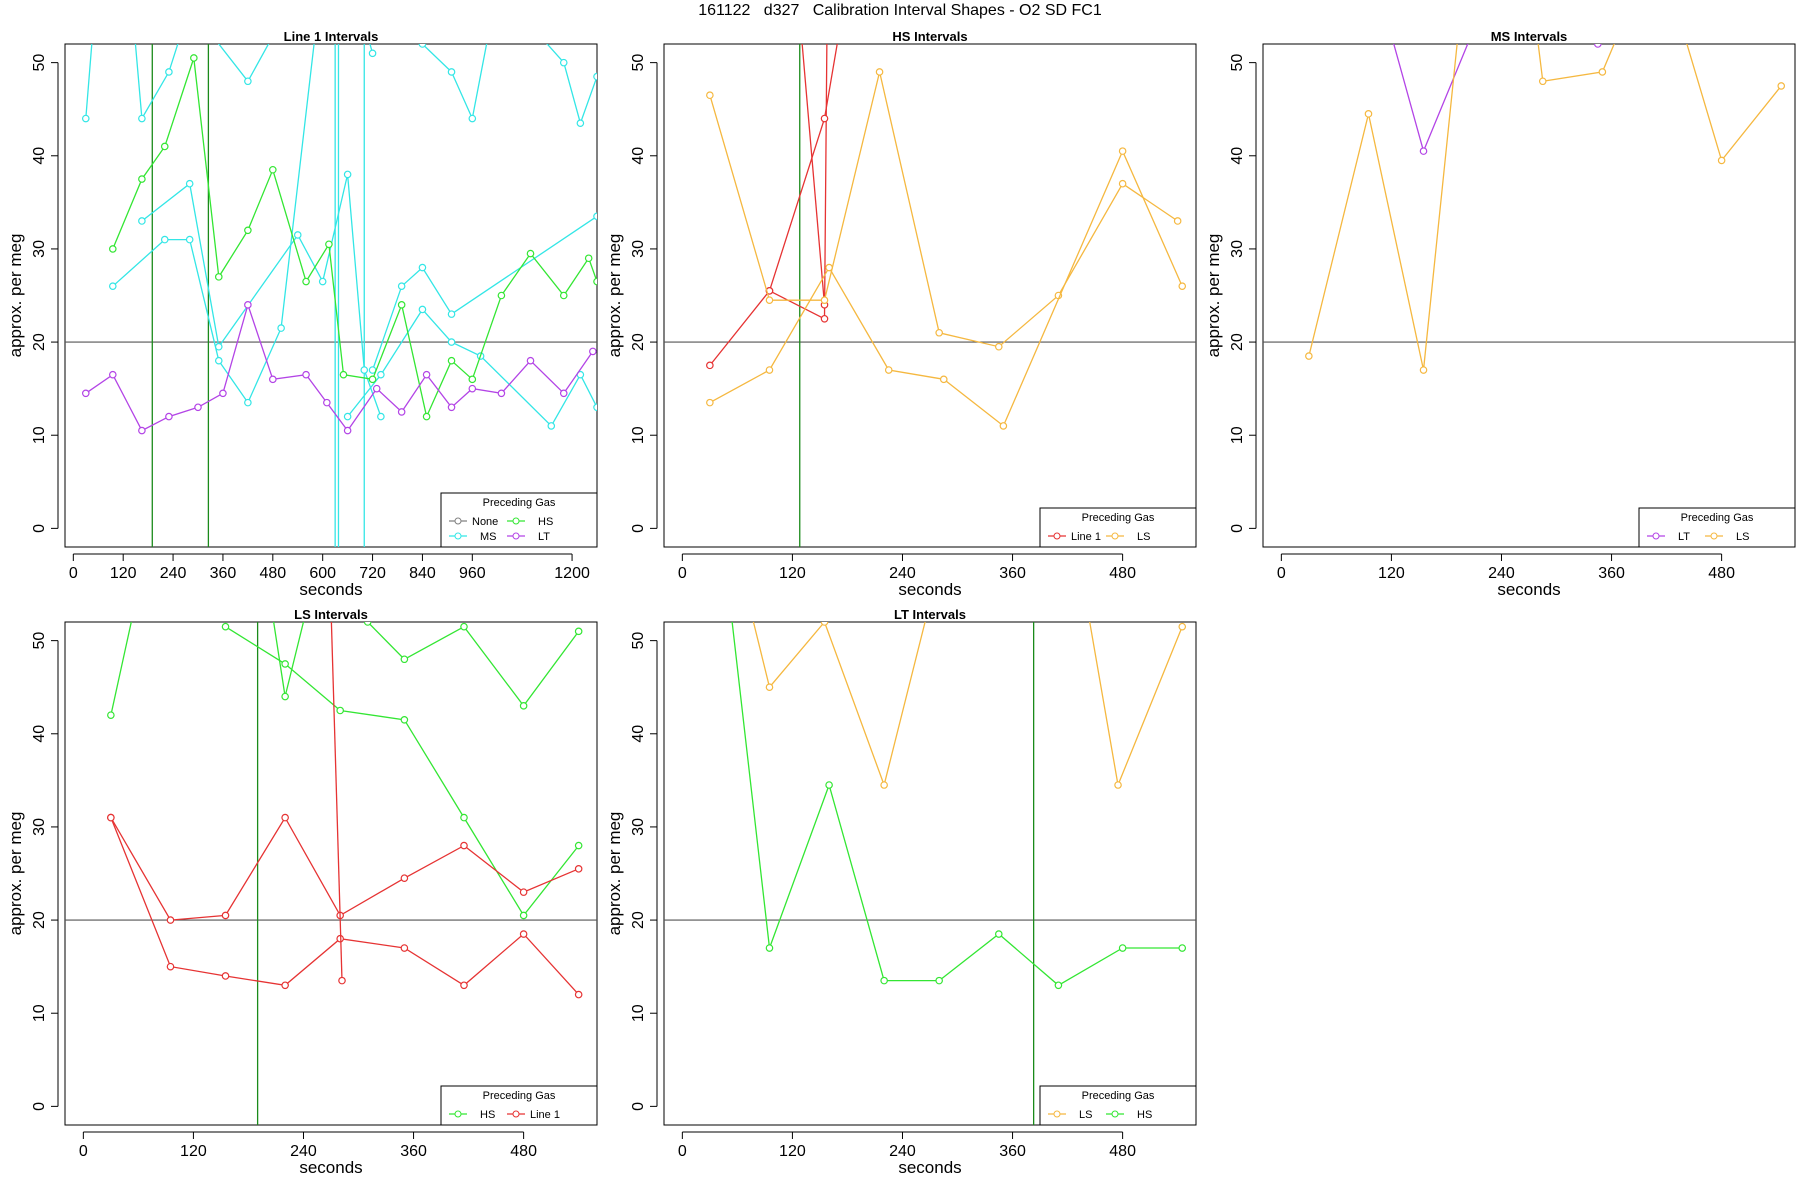  I want to click on legend-entry-label: HS, so click(1144, 1115).